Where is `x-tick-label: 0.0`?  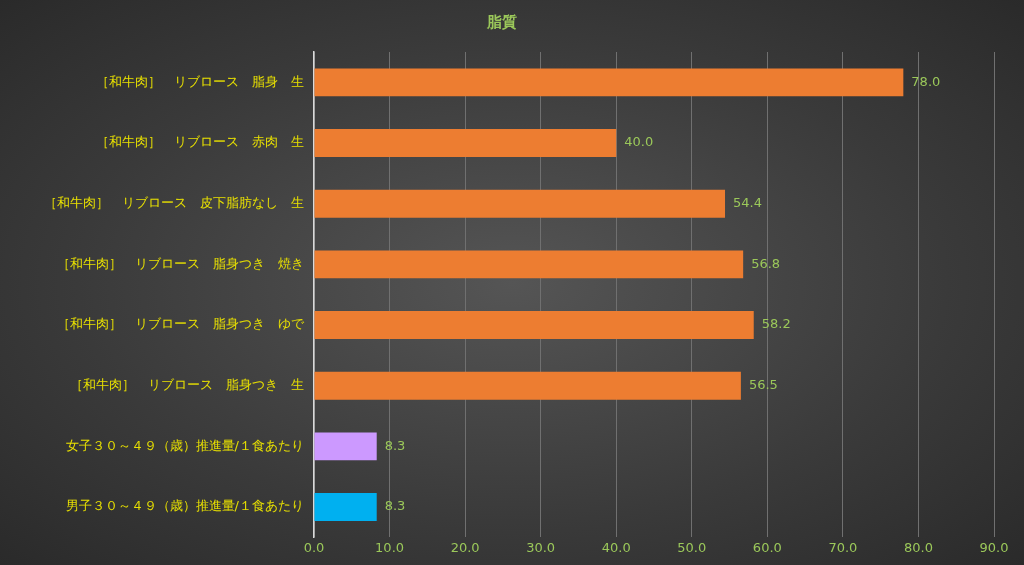
x-tick-label: 0.0 is located at coordinates (314, 547).